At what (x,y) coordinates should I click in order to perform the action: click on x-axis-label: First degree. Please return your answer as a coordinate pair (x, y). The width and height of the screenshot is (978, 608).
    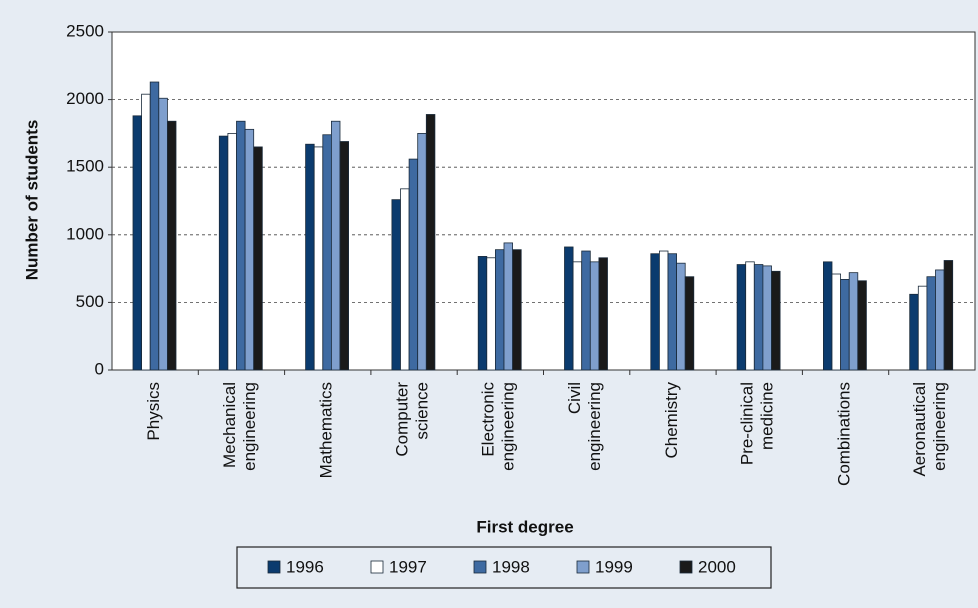
    Looking at the image, I should click on (524, 526).